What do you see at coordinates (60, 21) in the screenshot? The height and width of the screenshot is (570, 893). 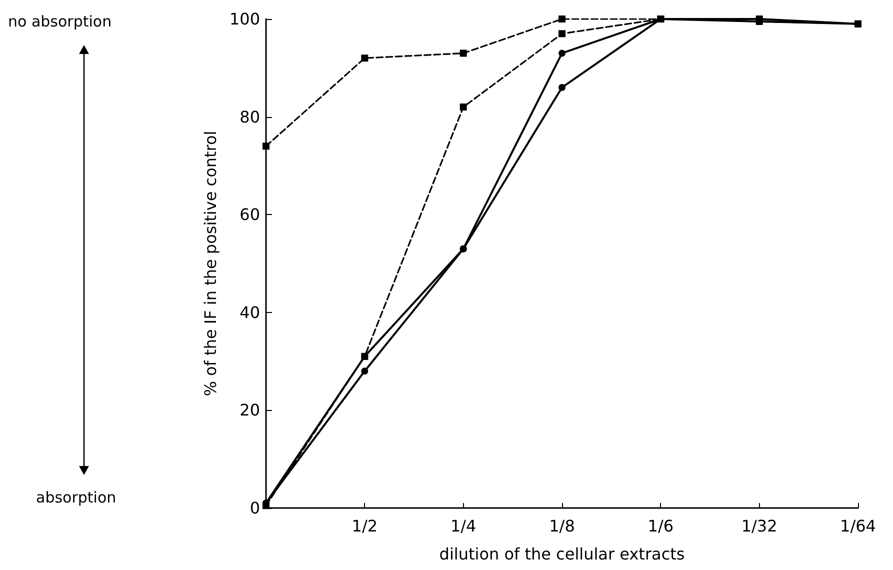 I see `text: no absorption` at bounding box center [60, 21].